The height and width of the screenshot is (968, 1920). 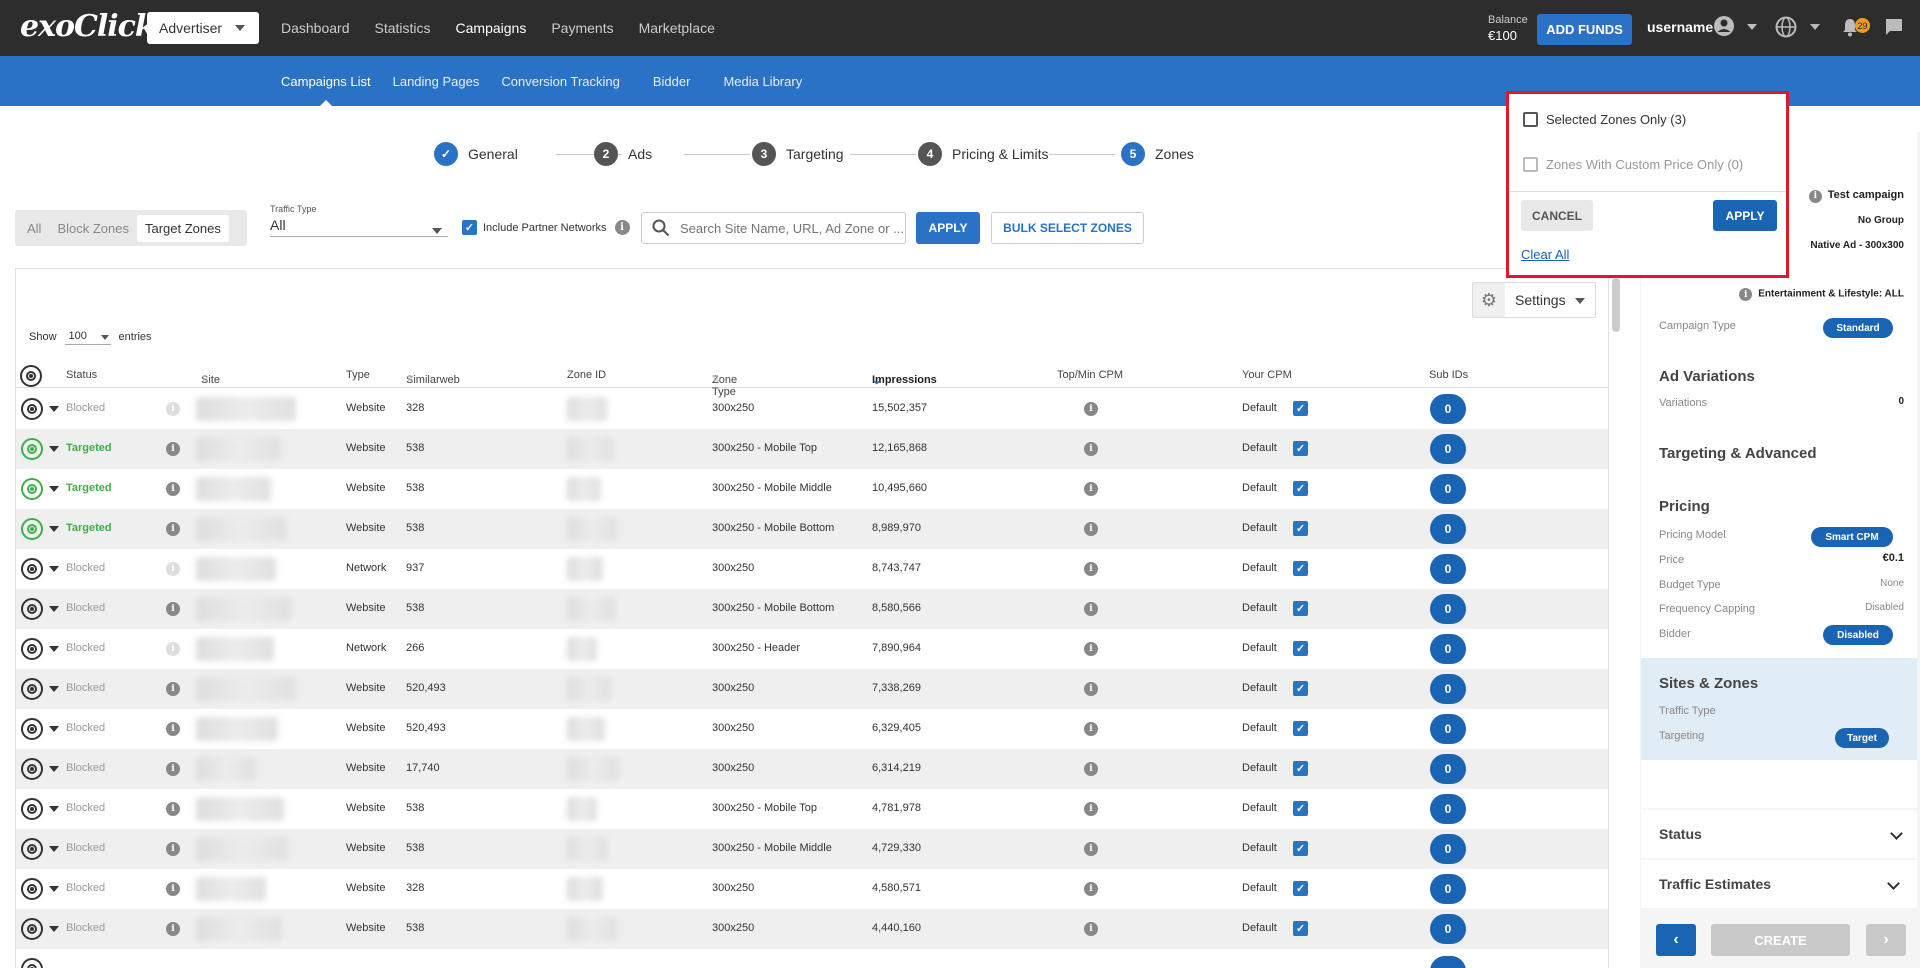 I want to click on target-all-icon, so click(x=31, y=376).